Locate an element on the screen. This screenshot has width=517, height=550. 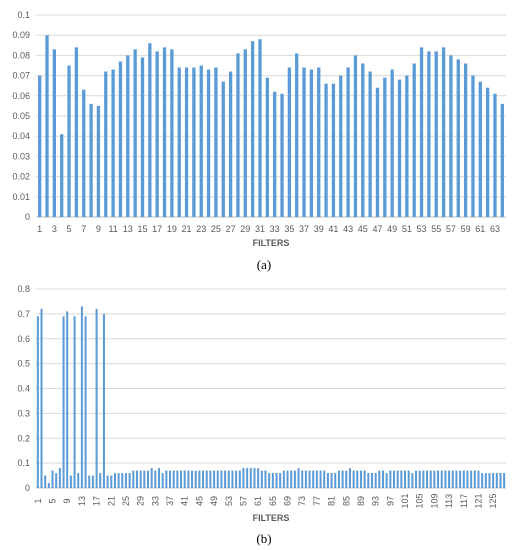
x-tick-label-b-121: 121 is located at coordinates (478, 500).